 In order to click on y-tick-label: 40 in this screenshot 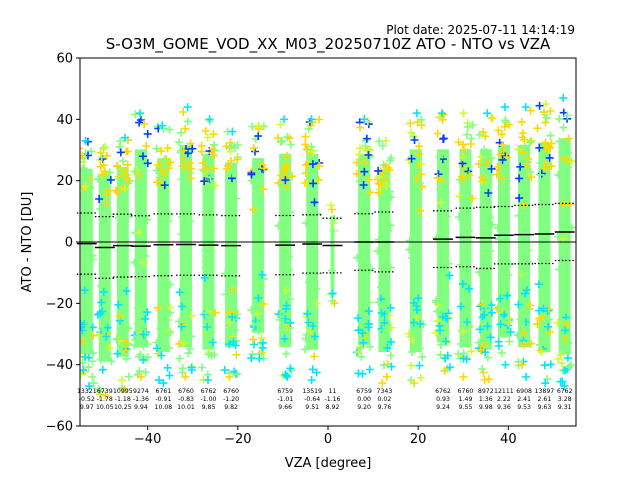, I will do `click(64, 120)`.